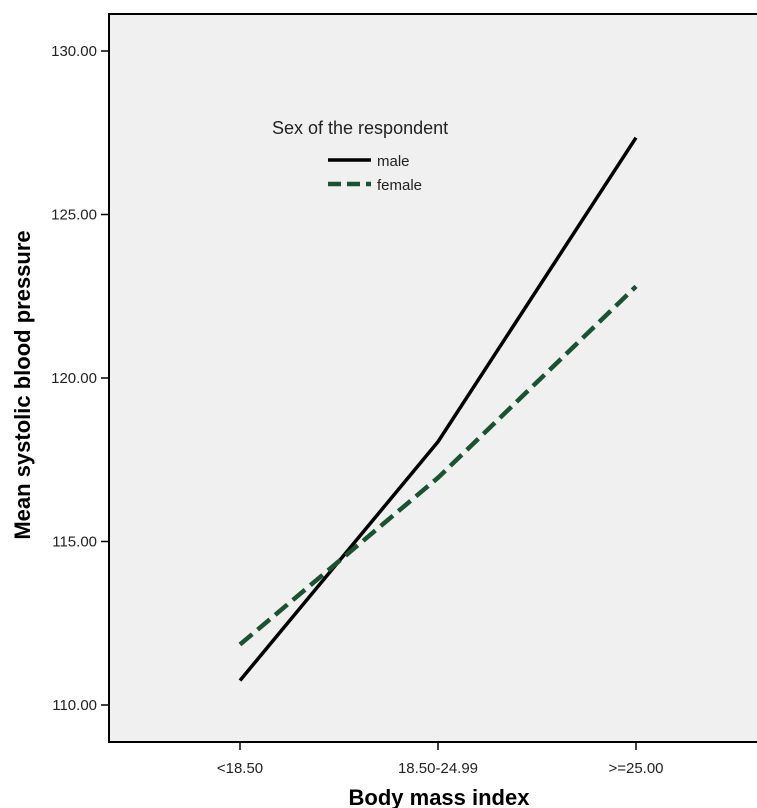  Describe the element at coordinates (74, 542) in the screenshot. I see `y-tick-label: 115.00` at that location.